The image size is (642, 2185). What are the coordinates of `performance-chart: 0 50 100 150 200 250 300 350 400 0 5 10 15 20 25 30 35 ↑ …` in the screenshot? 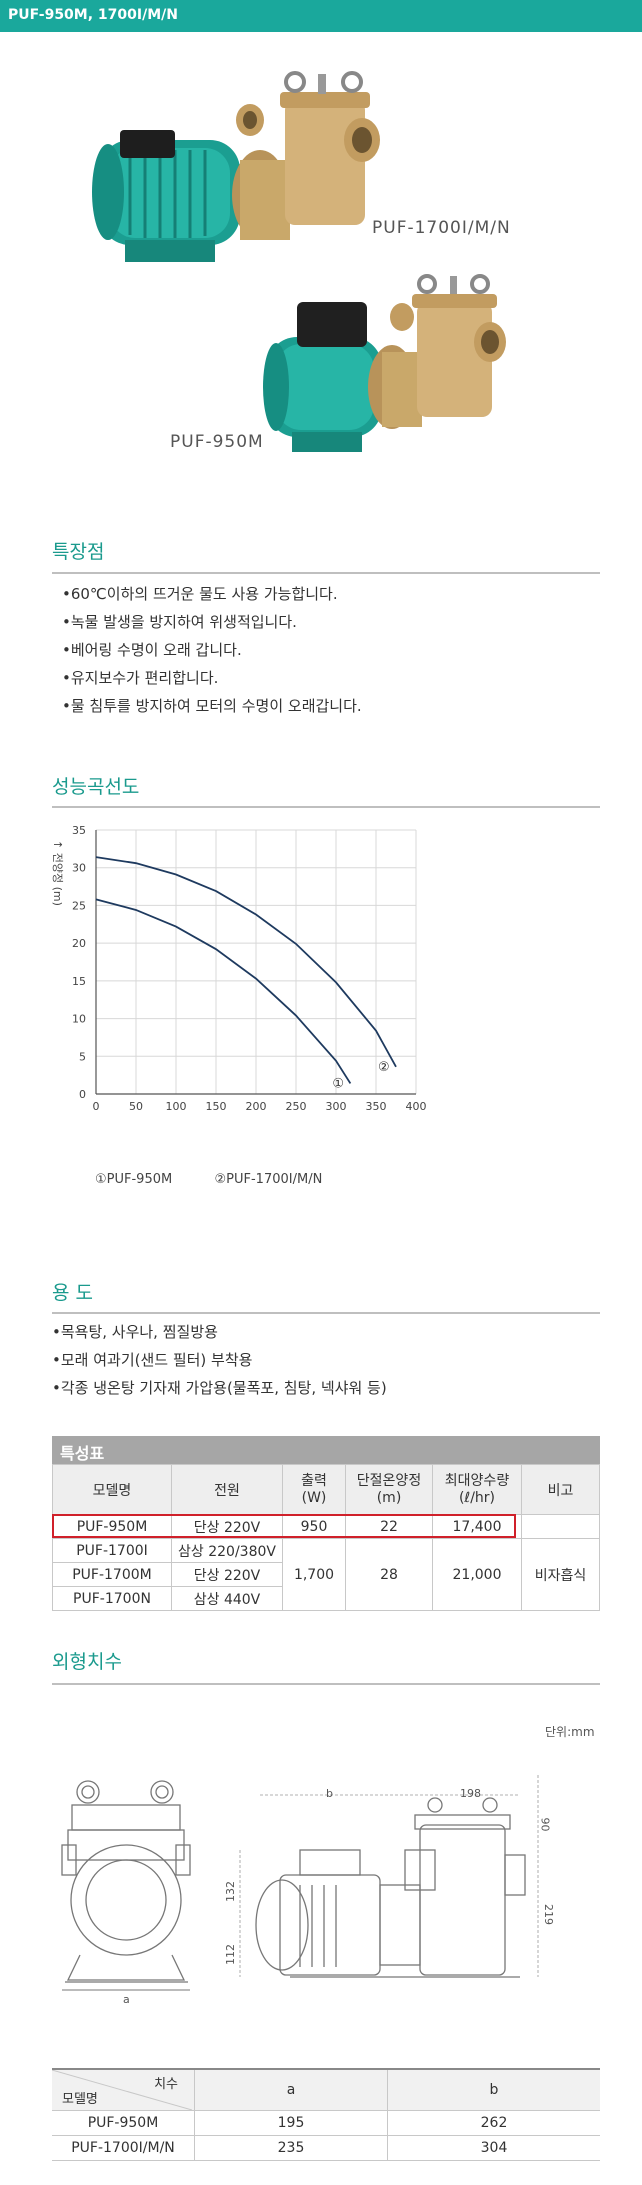 It's located at (239, 968).